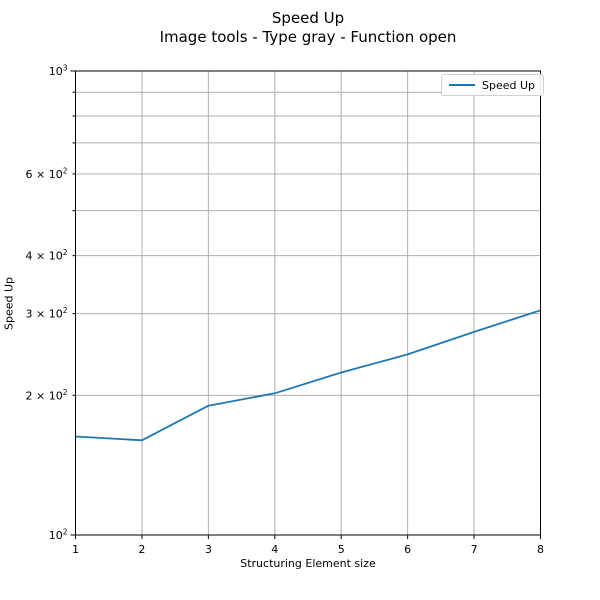 The image size is (600, 600). What do you see at coordinates (274, 549) in the screenshot?
I see `x-tick-label: 4` at bounding box center [274, 549].